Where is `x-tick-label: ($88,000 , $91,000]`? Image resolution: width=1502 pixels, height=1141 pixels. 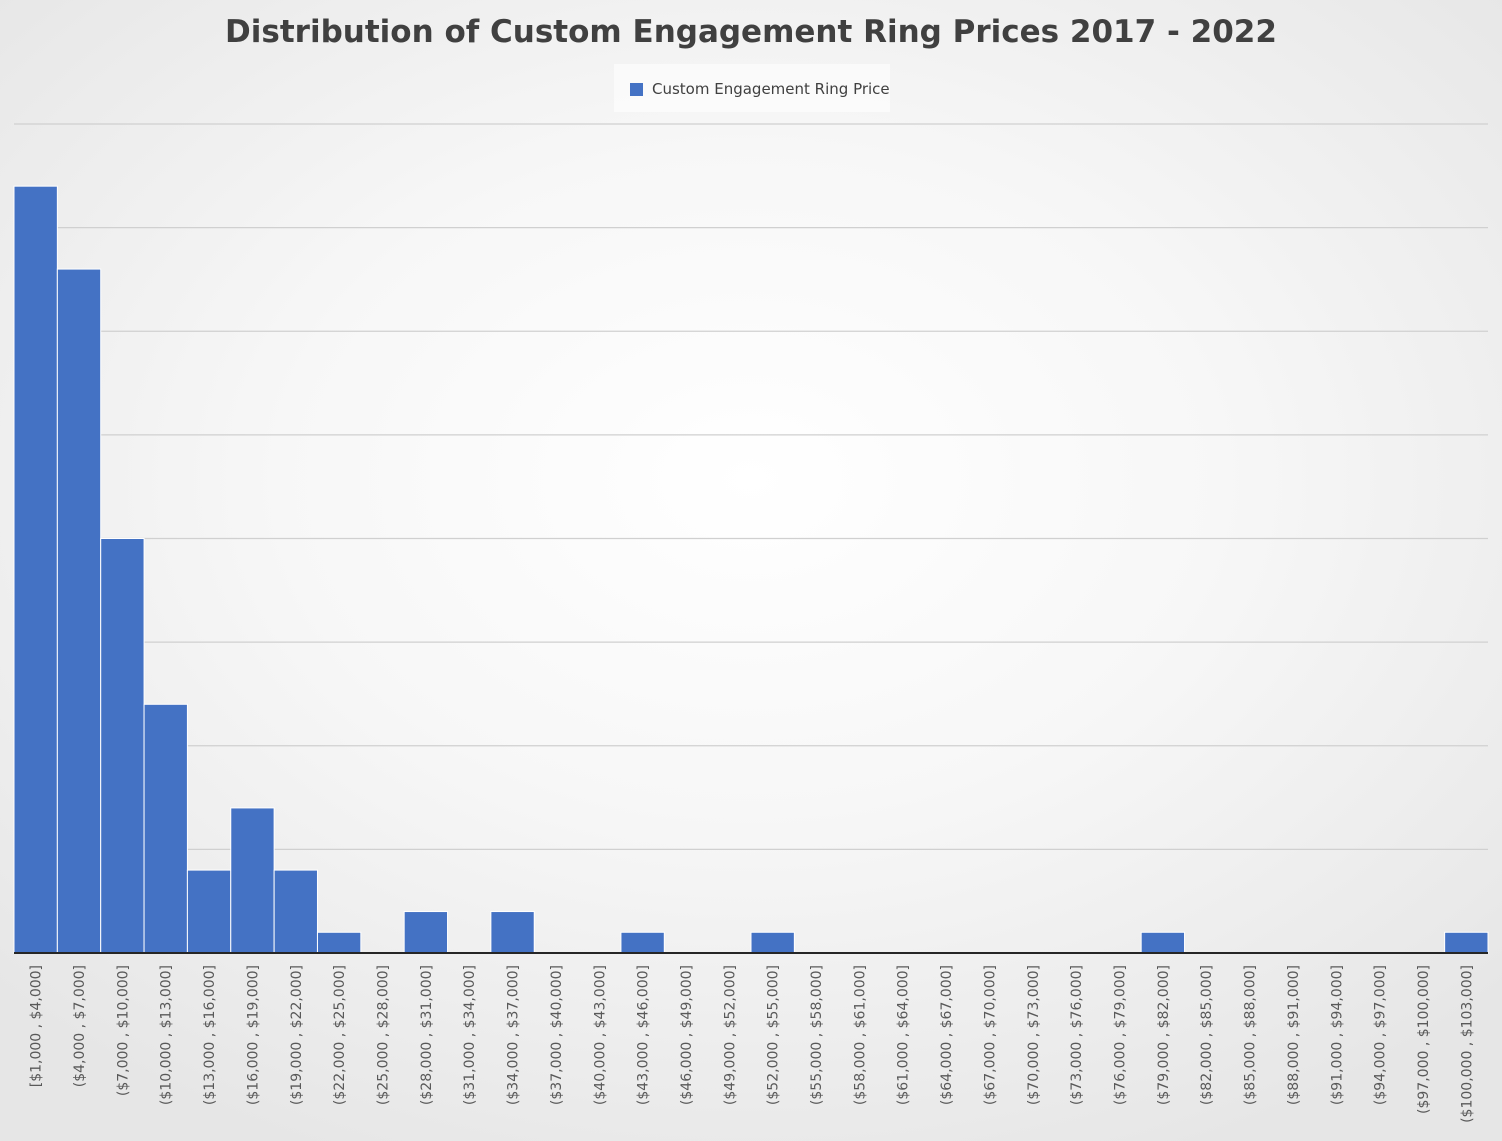 x-tick-label: ($88,000 , $91,000] is located at coordinates (1294, 1035).